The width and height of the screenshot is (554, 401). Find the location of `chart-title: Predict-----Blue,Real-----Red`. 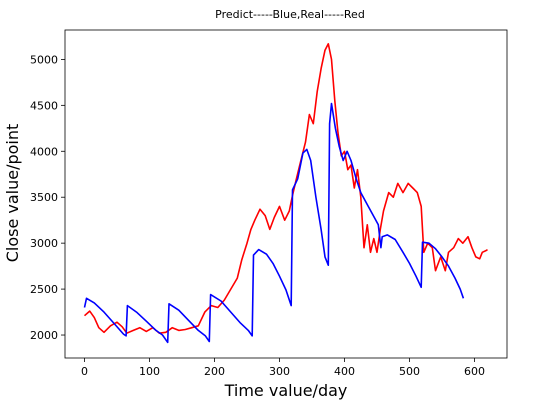

chart-title: Predict-----Blue,Real-----Red is located at coordinates (290, 14).